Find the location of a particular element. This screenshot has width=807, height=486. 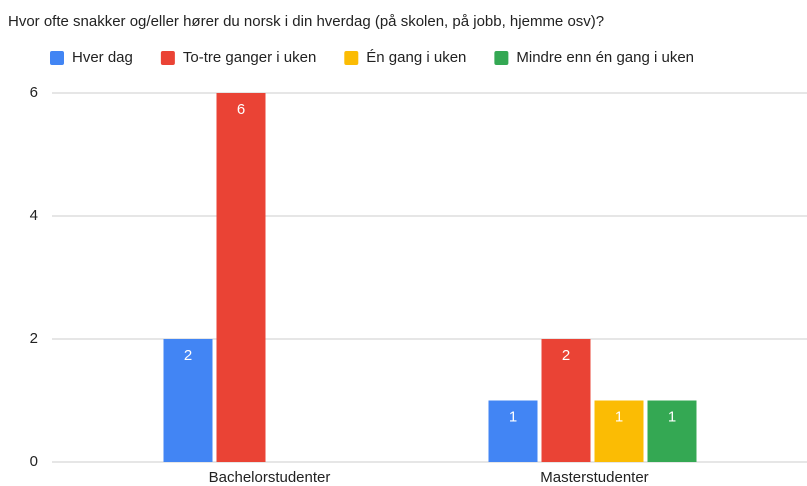

x-tick-label: Bachelorstudenter is located at coordinates (270, 477).